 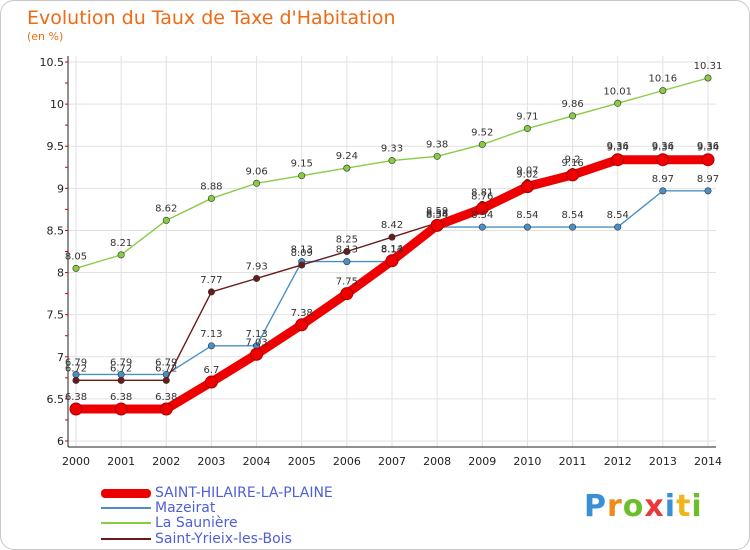 What do you see at coordinates (60, 188) in the screenshot?
I see `y-tick-label: 9` at bounding box center [60, 188].